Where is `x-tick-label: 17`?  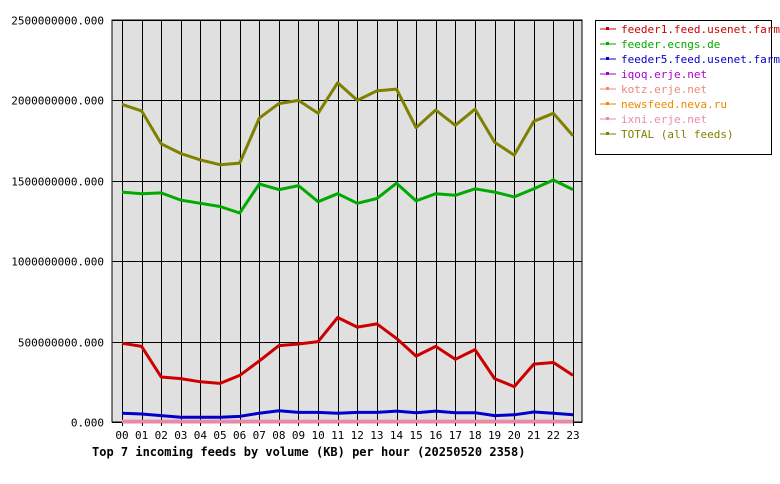 x-tick-label: 17 is located at coordinates (455, 435).